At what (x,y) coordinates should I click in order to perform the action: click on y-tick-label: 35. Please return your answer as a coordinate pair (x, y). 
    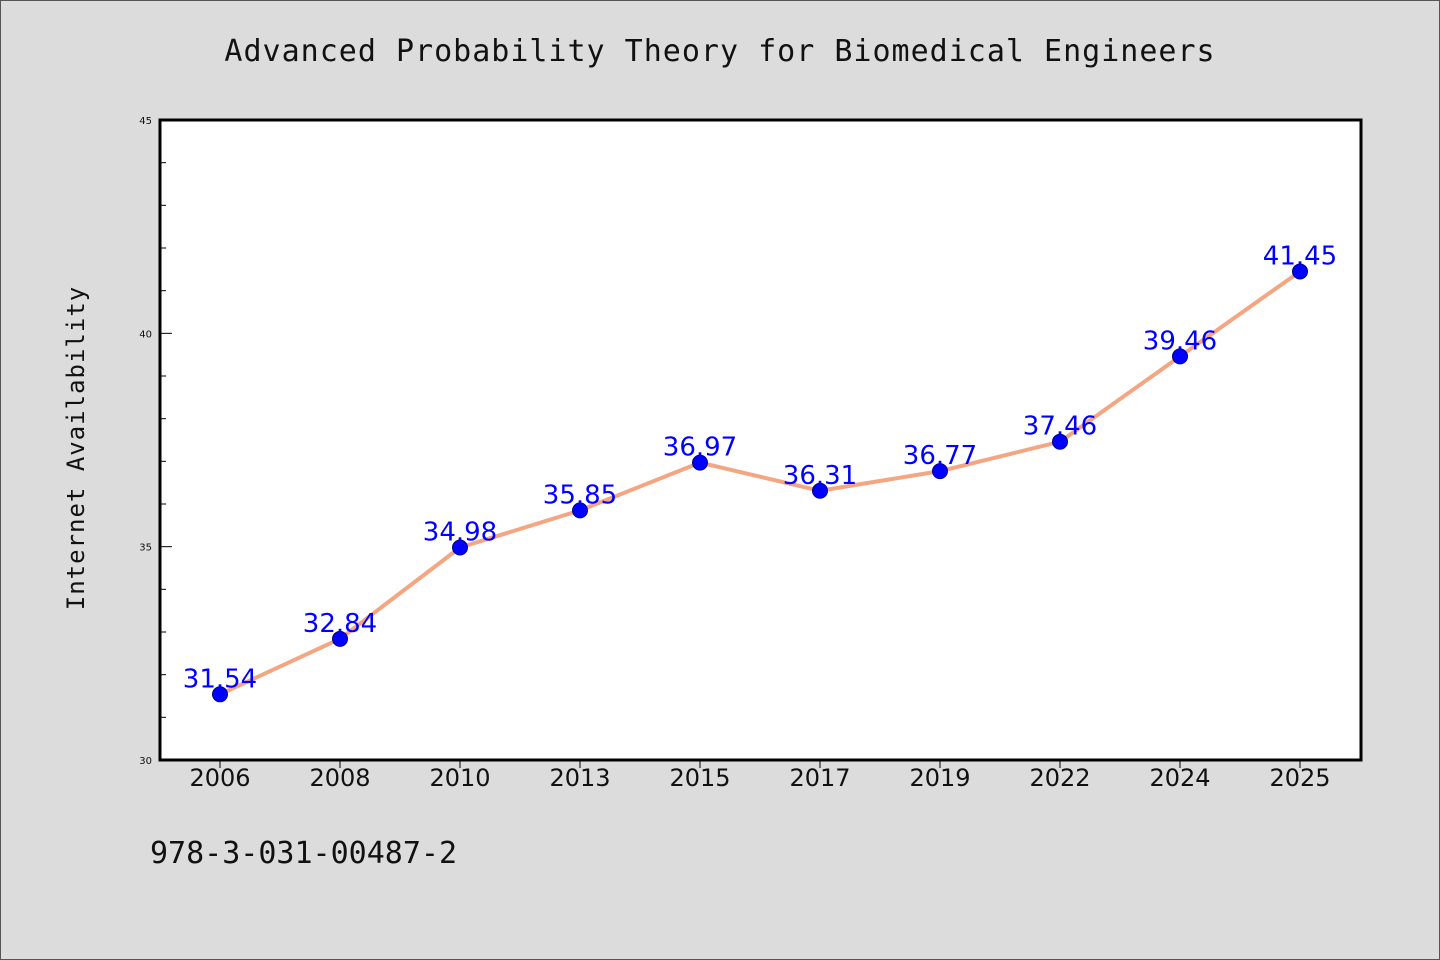
    Looking at the image, I should click on (145, 548).